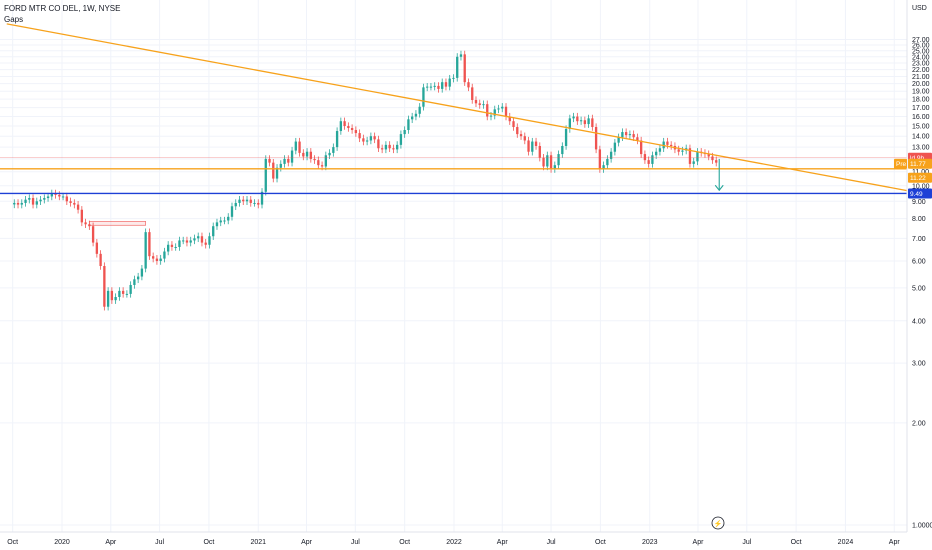  I want to click on y-tick-label: 25.00, so click(921, 51).